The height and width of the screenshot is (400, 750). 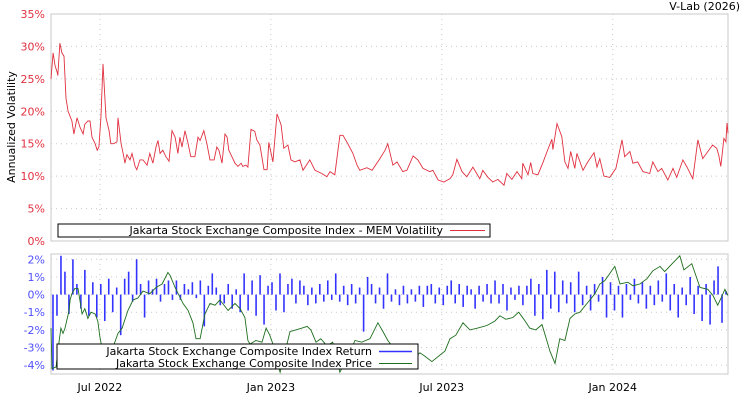 I want to click on y-tick-label: 10%, so click(x=33, y=176).